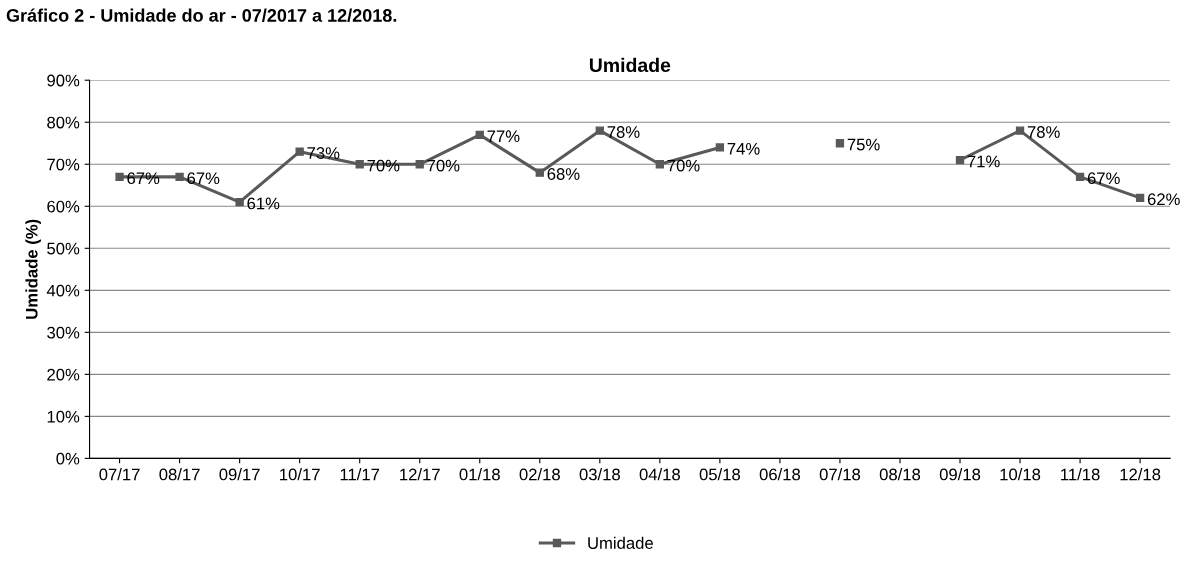  What do you see at coordinates (63, 206) in the screenshot?
I see `y-tick-label: 60%` at bounding box center [63, 206].